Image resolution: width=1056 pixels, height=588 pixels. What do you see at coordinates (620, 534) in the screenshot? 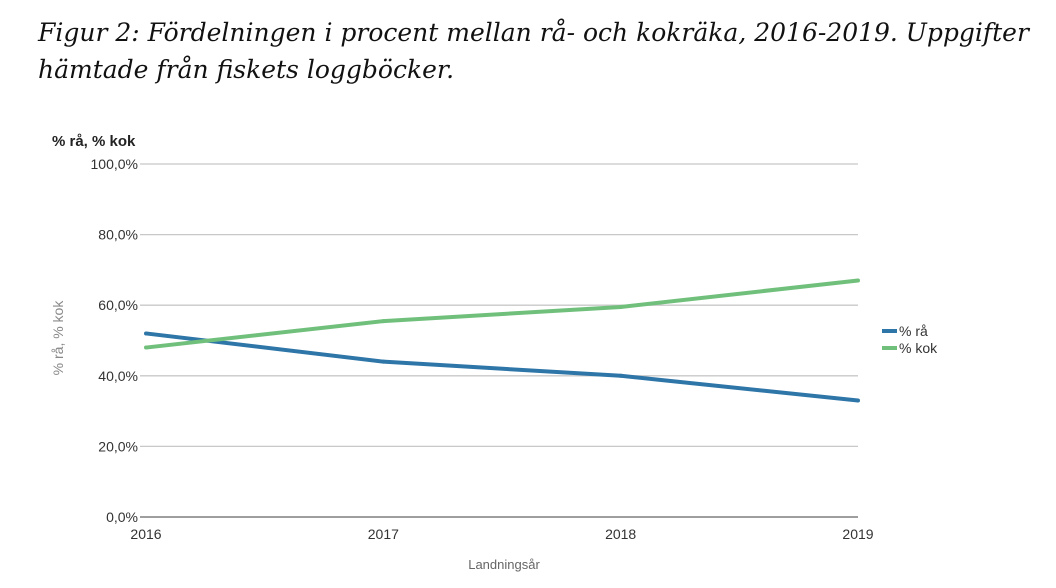
I see `x-tick-label: 2018` at bounding box center [620, 534].